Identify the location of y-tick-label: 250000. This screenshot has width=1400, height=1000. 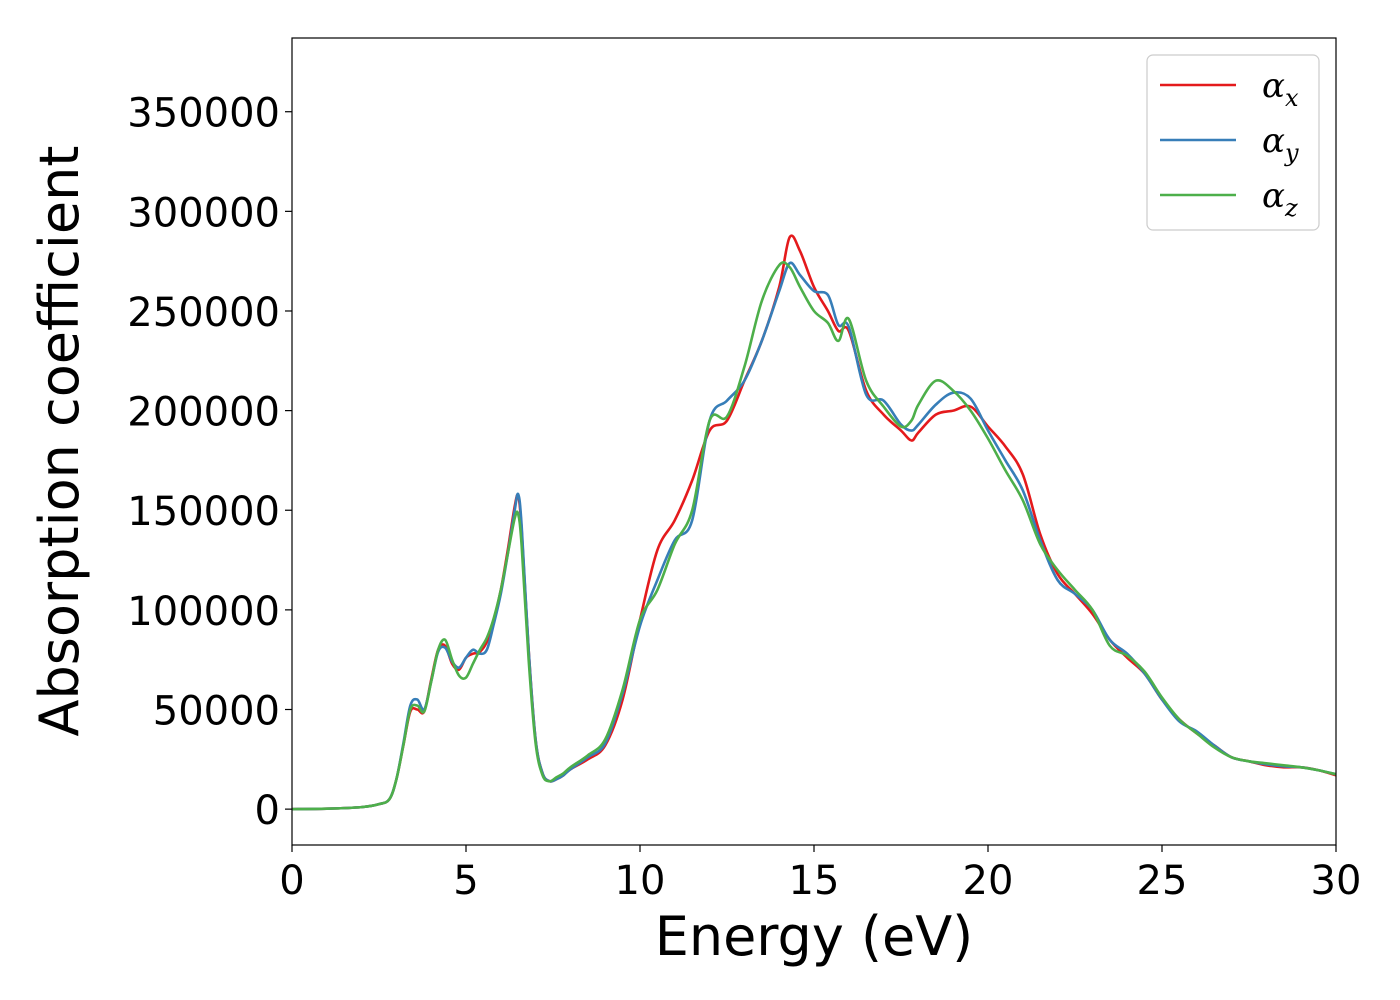
(203, 313).